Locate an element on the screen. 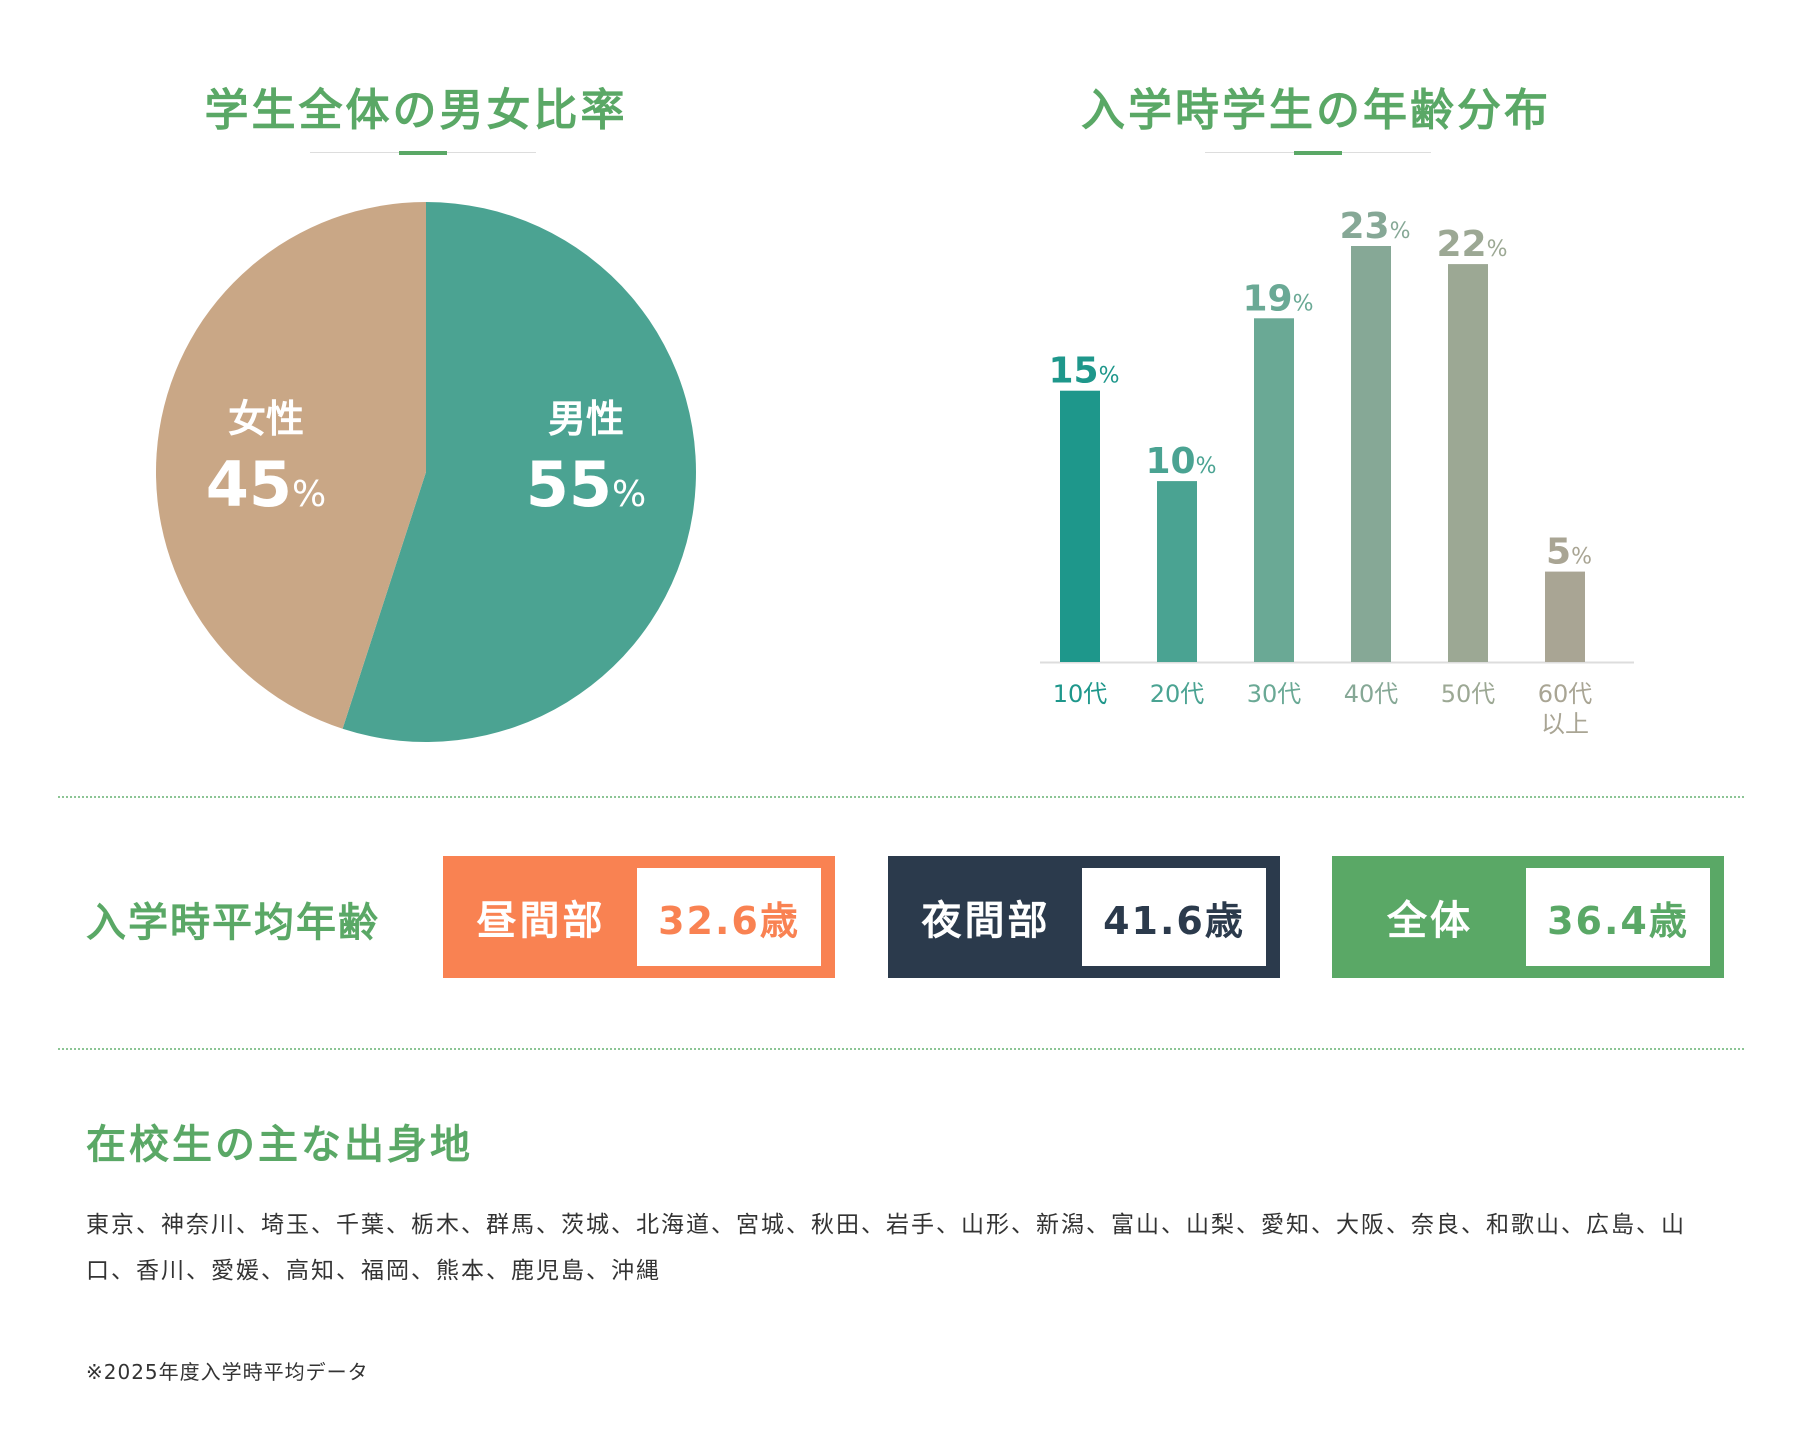 The width and height of the screenshot is (1800, 1450). bar-title-underline is located at coordinates (1318, 153).